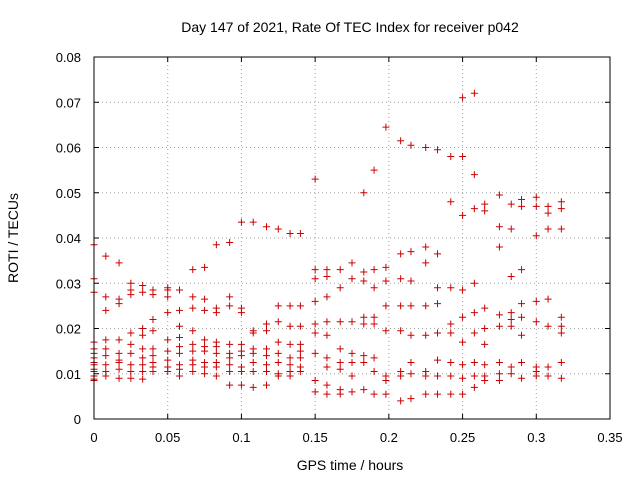  What do you see at coordinates (350, 465) in the screenshot?
I see `x-axis-label: GPS time / hours` at bounding box center [350, 465].